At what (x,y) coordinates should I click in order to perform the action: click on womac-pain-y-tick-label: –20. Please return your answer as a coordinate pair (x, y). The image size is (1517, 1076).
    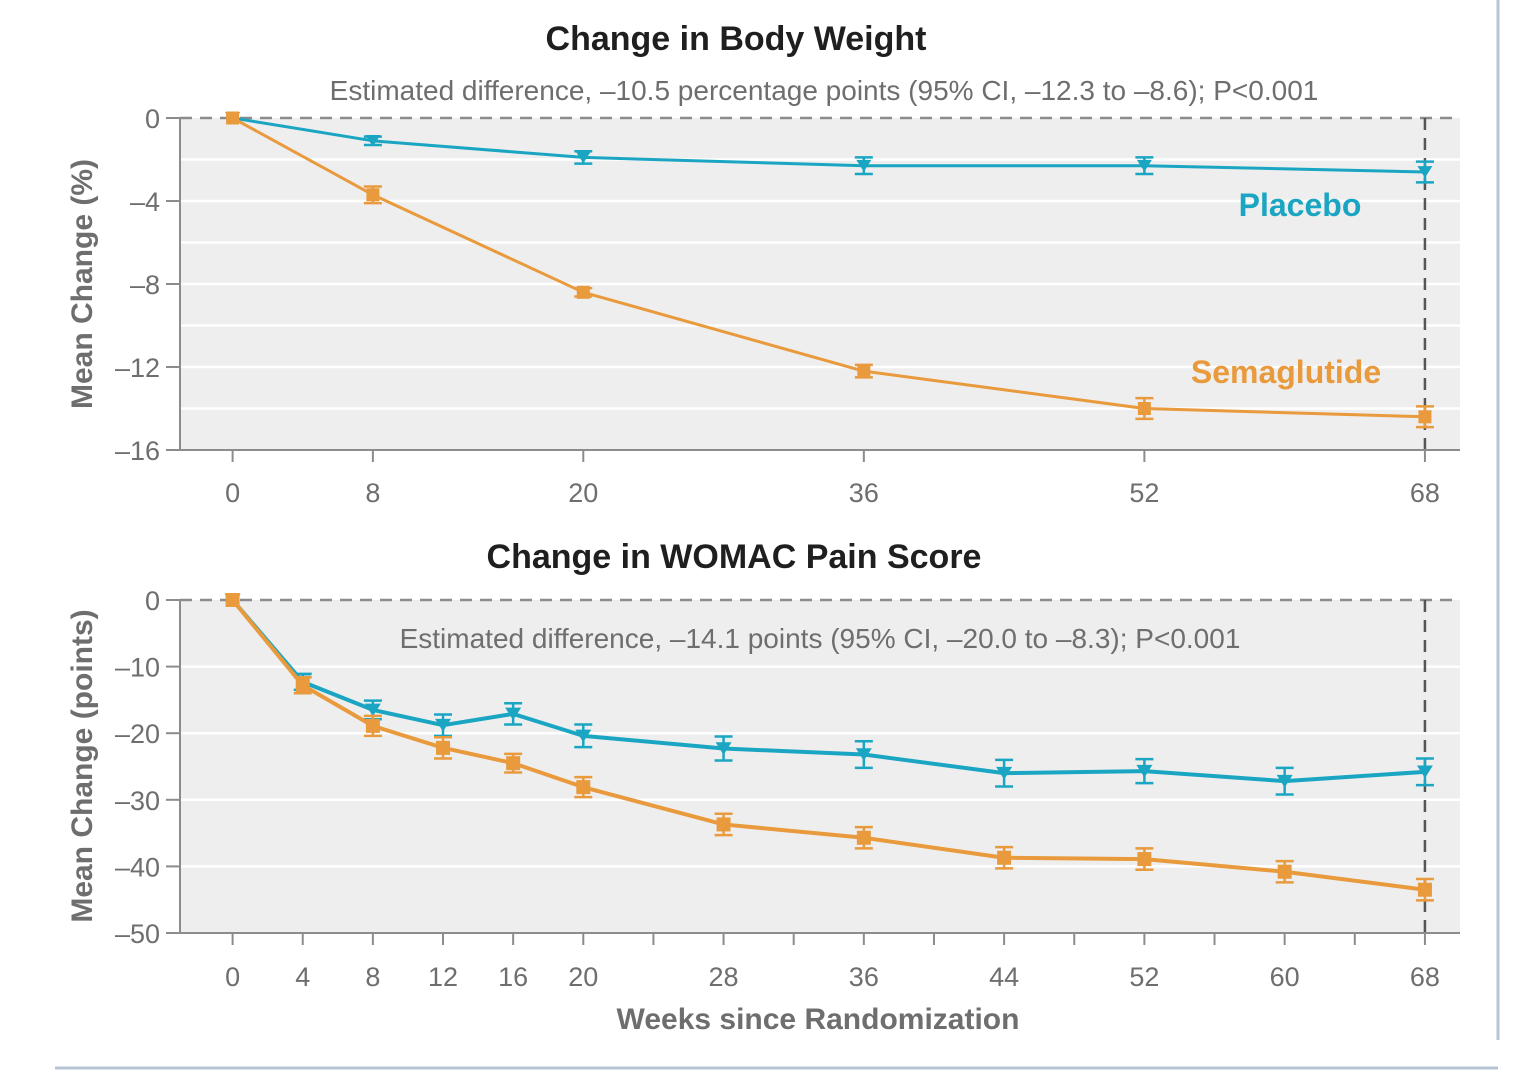
    Looking at the image, I should click on (137, 734).